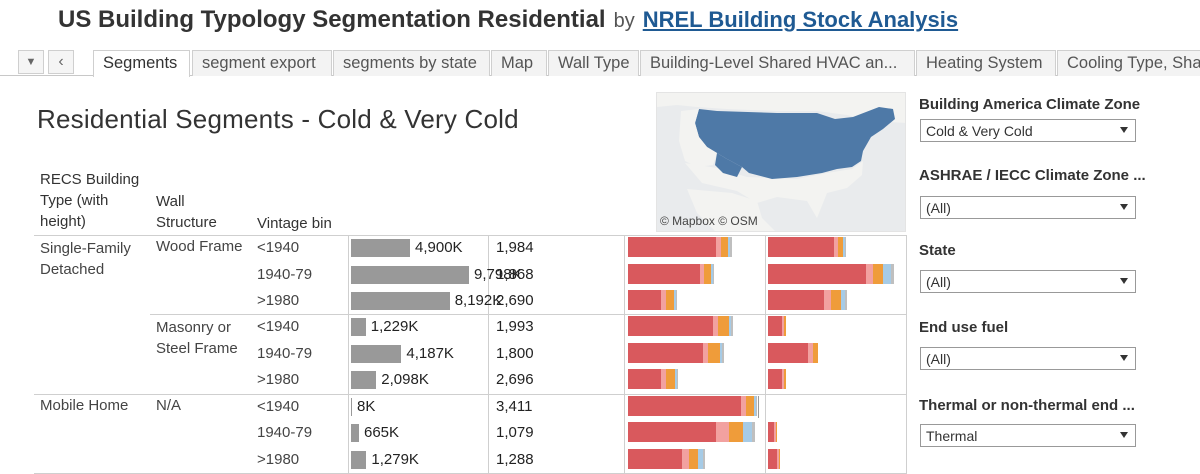 This screenshot has width=1200, height=474. What do you see at coordinates (262, 63) in the screenshot?
I see `tab-segment-export: segment export` at bounding box center [262, 63].